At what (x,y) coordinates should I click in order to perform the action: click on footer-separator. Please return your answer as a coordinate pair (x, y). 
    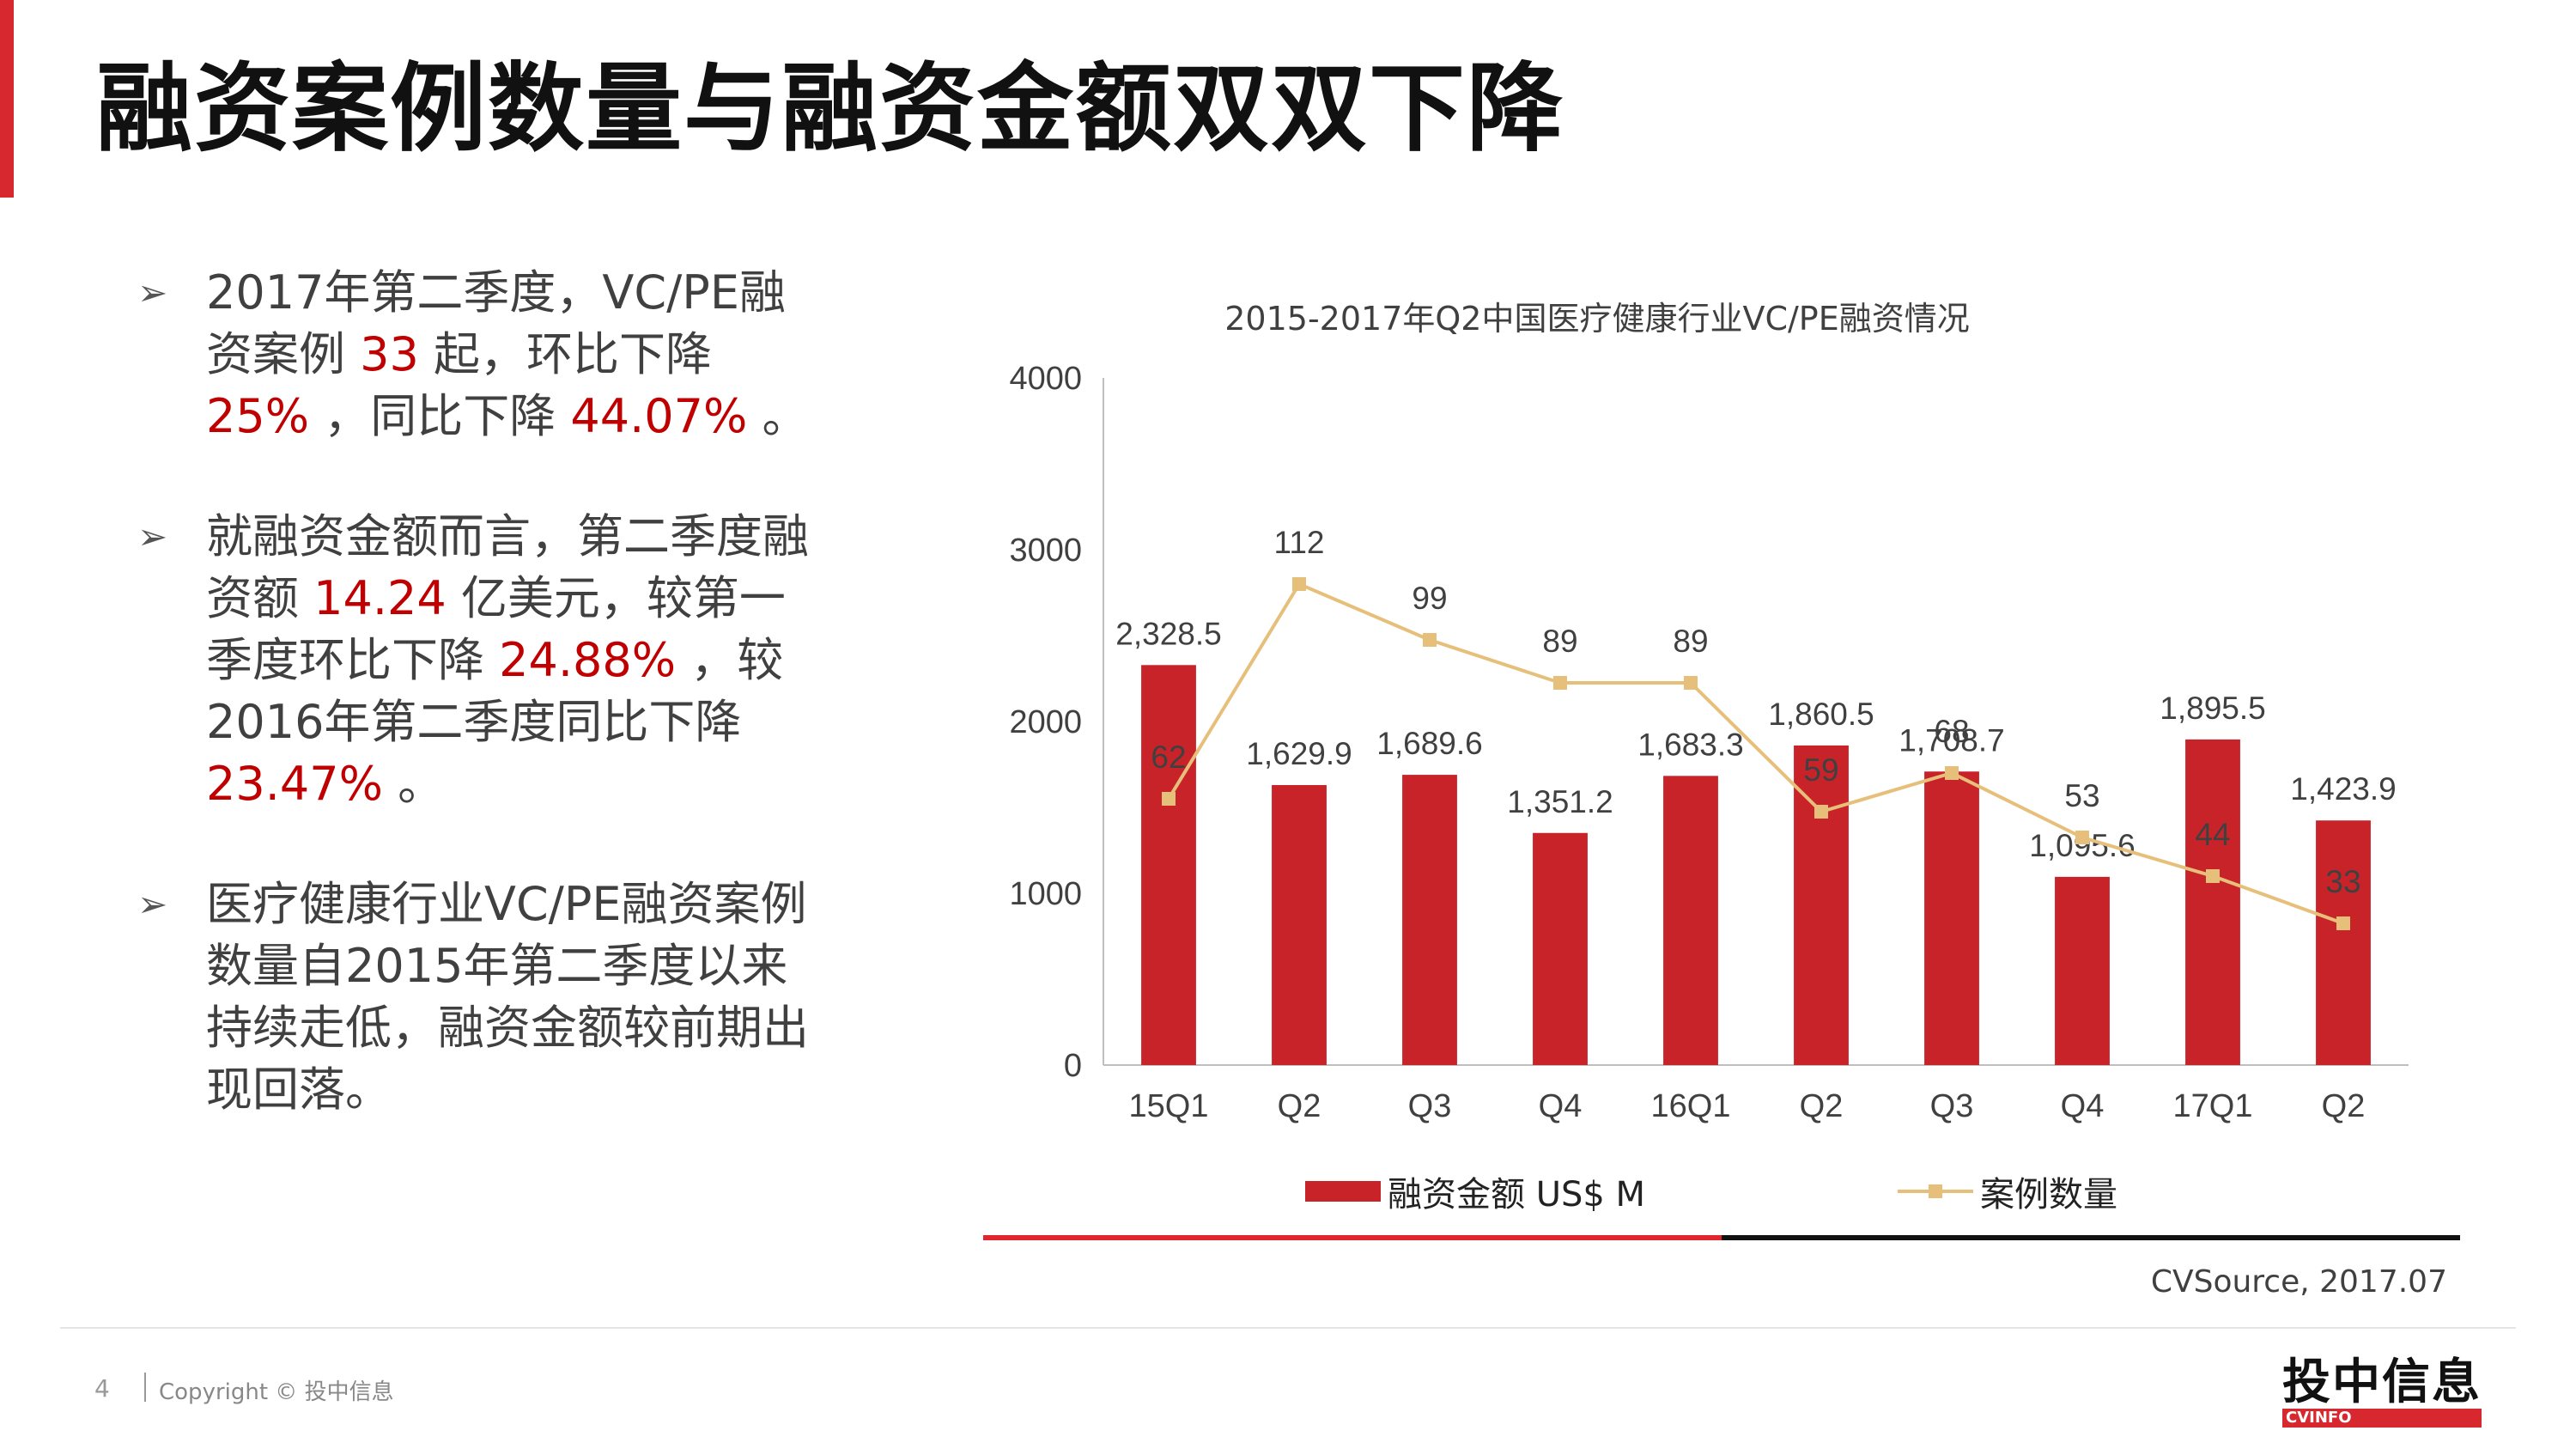
    Looking at the image, I should click on (145, 1387).